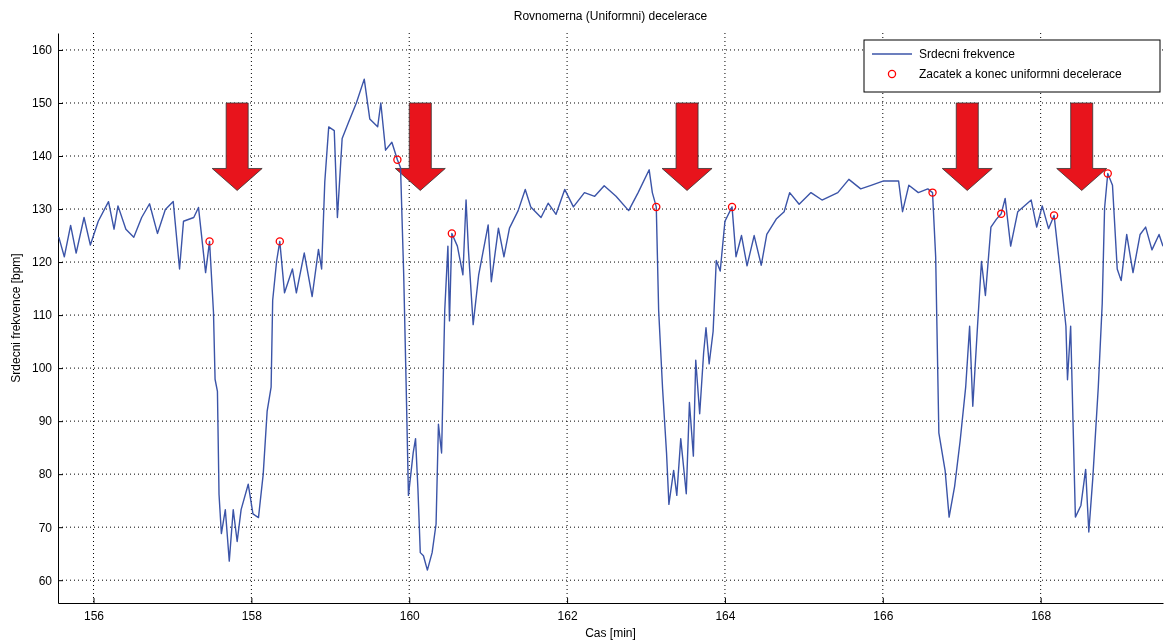 The image size is (1164, 643). What do you see at coordinates (1041, 615) in the screenshot?
I see `x-tick-label: 168` at bounding box center [1041, 615].